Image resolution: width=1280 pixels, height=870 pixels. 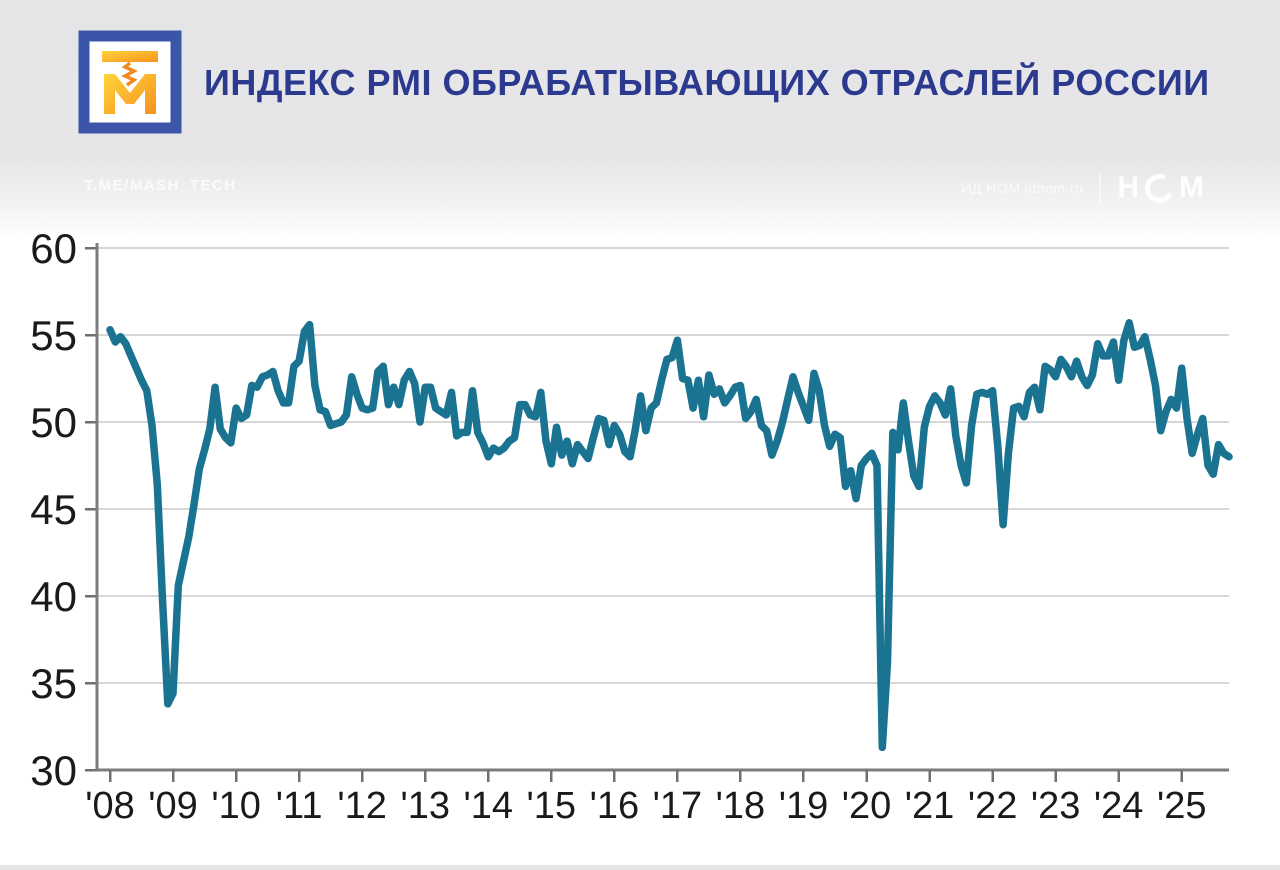 What do you see at coordinates (425, 806) in the screenshot?
I see `svg-text: '13` at bounding box center [425, 806].